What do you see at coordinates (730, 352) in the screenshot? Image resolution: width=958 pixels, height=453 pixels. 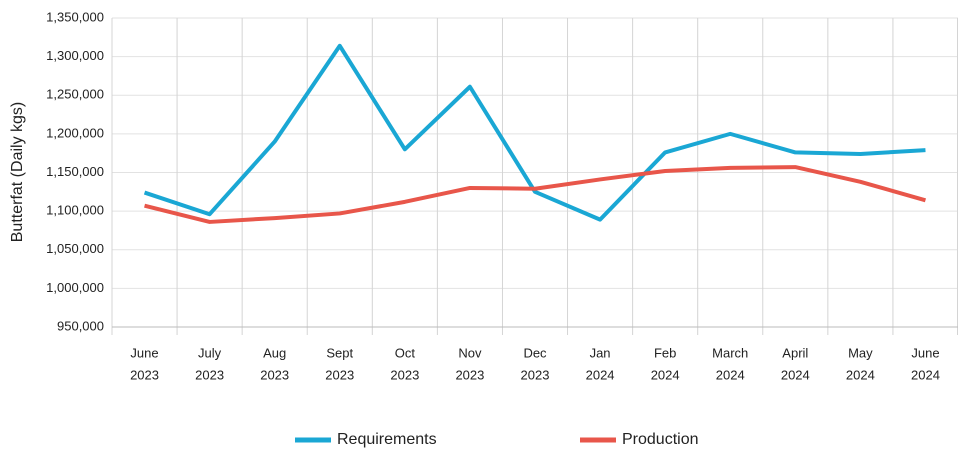 I see `x-tick-label: March` at bounding box center [730, 352].